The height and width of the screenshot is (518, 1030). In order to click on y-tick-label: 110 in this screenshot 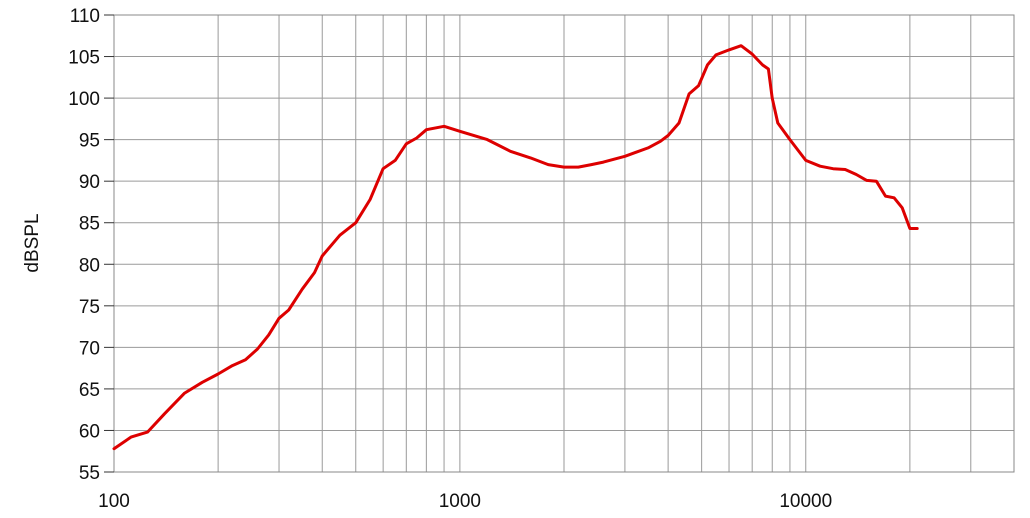, I will do `click(85, 16)`.